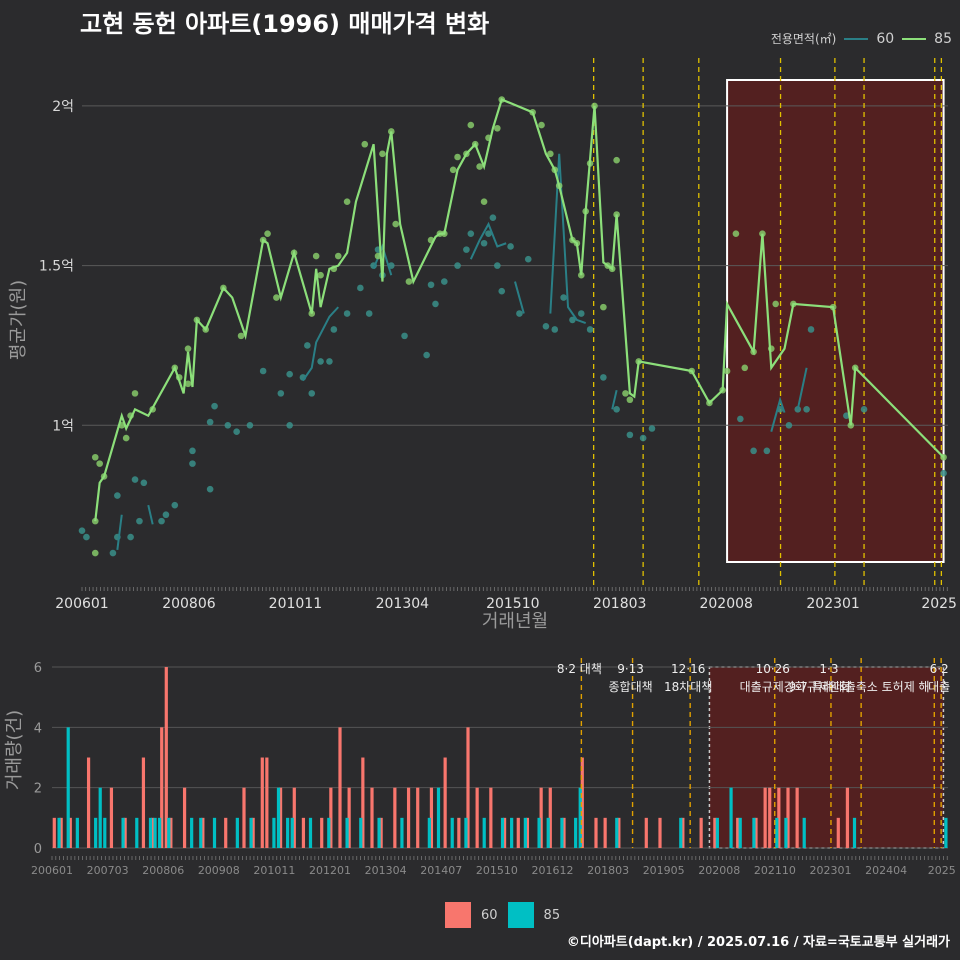 The width and height of the screenshot is (960, 960). What do you see at coordinates (52, 870) in the screenshot?
I see `x-tick-label: 200601` at bounding box center [52, 870].